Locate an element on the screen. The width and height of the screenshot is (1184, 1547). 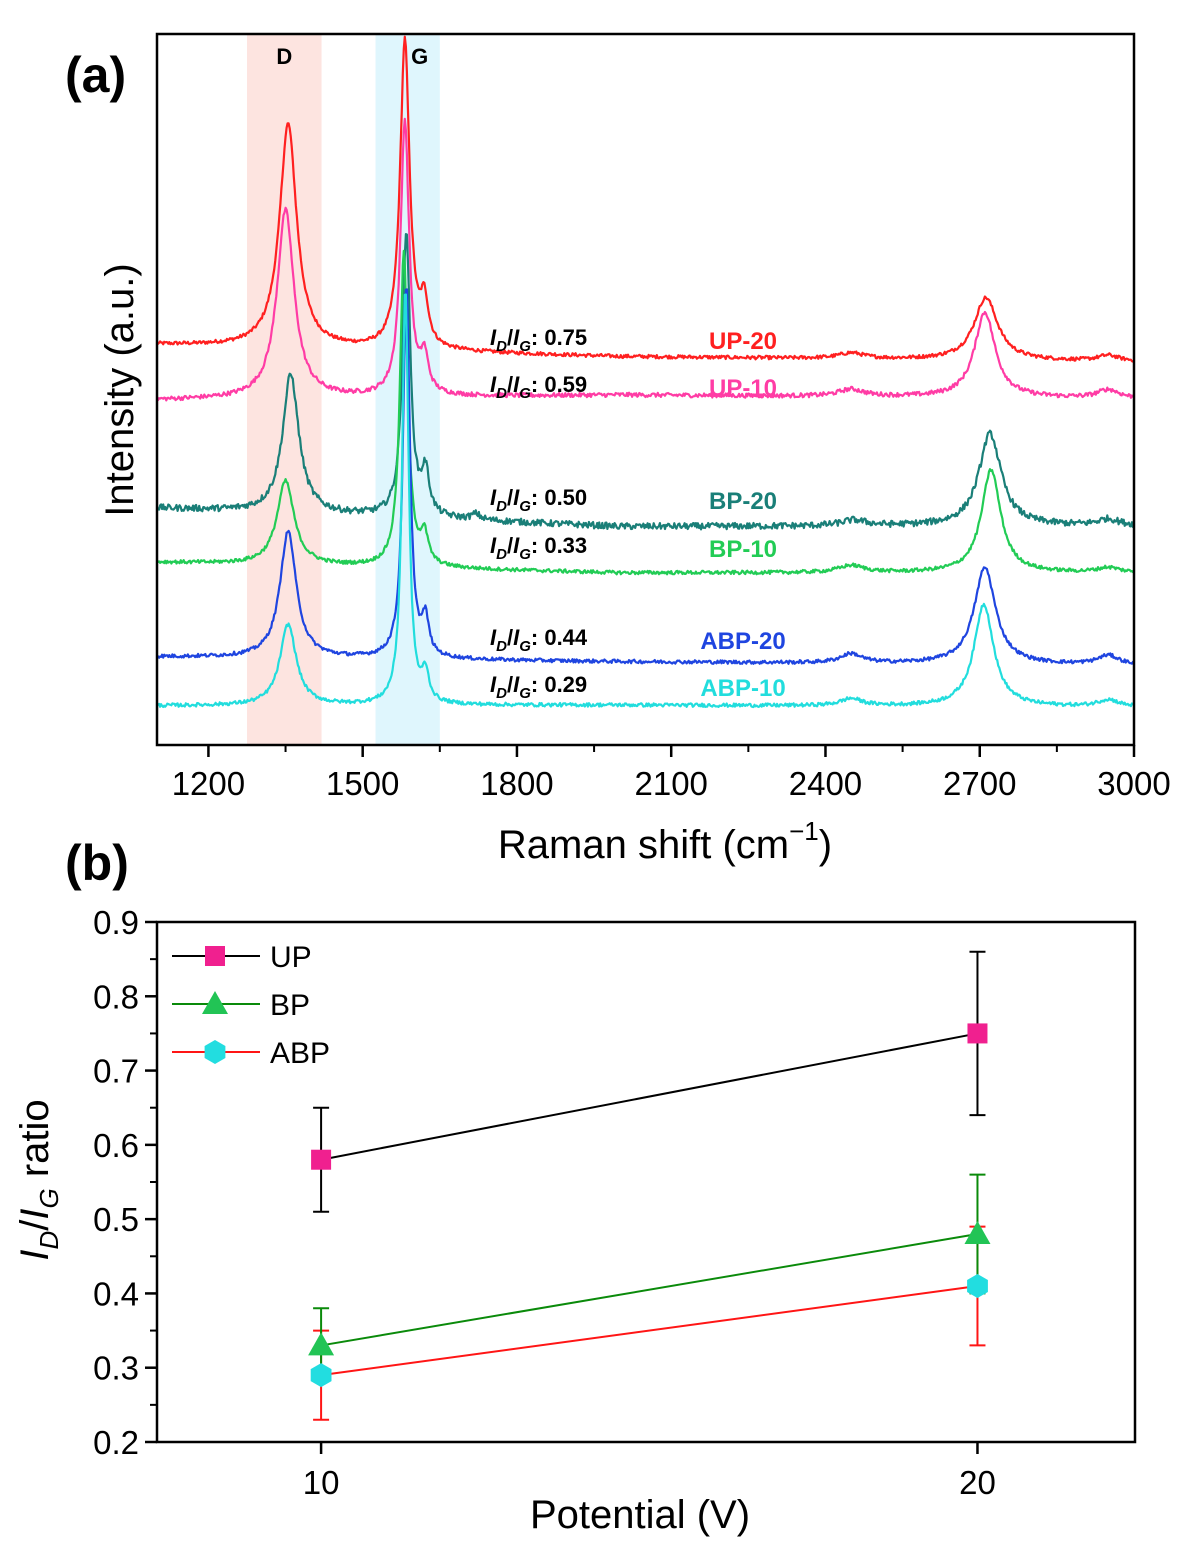
x-tick-label: 2400 is located at coordinates (825, 783).